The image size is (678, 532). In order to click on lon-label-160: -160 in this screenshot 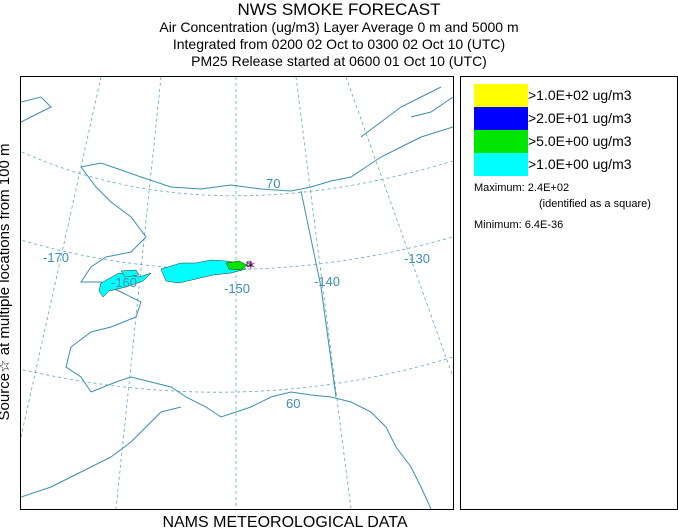, I will do `click(124, 282)`.